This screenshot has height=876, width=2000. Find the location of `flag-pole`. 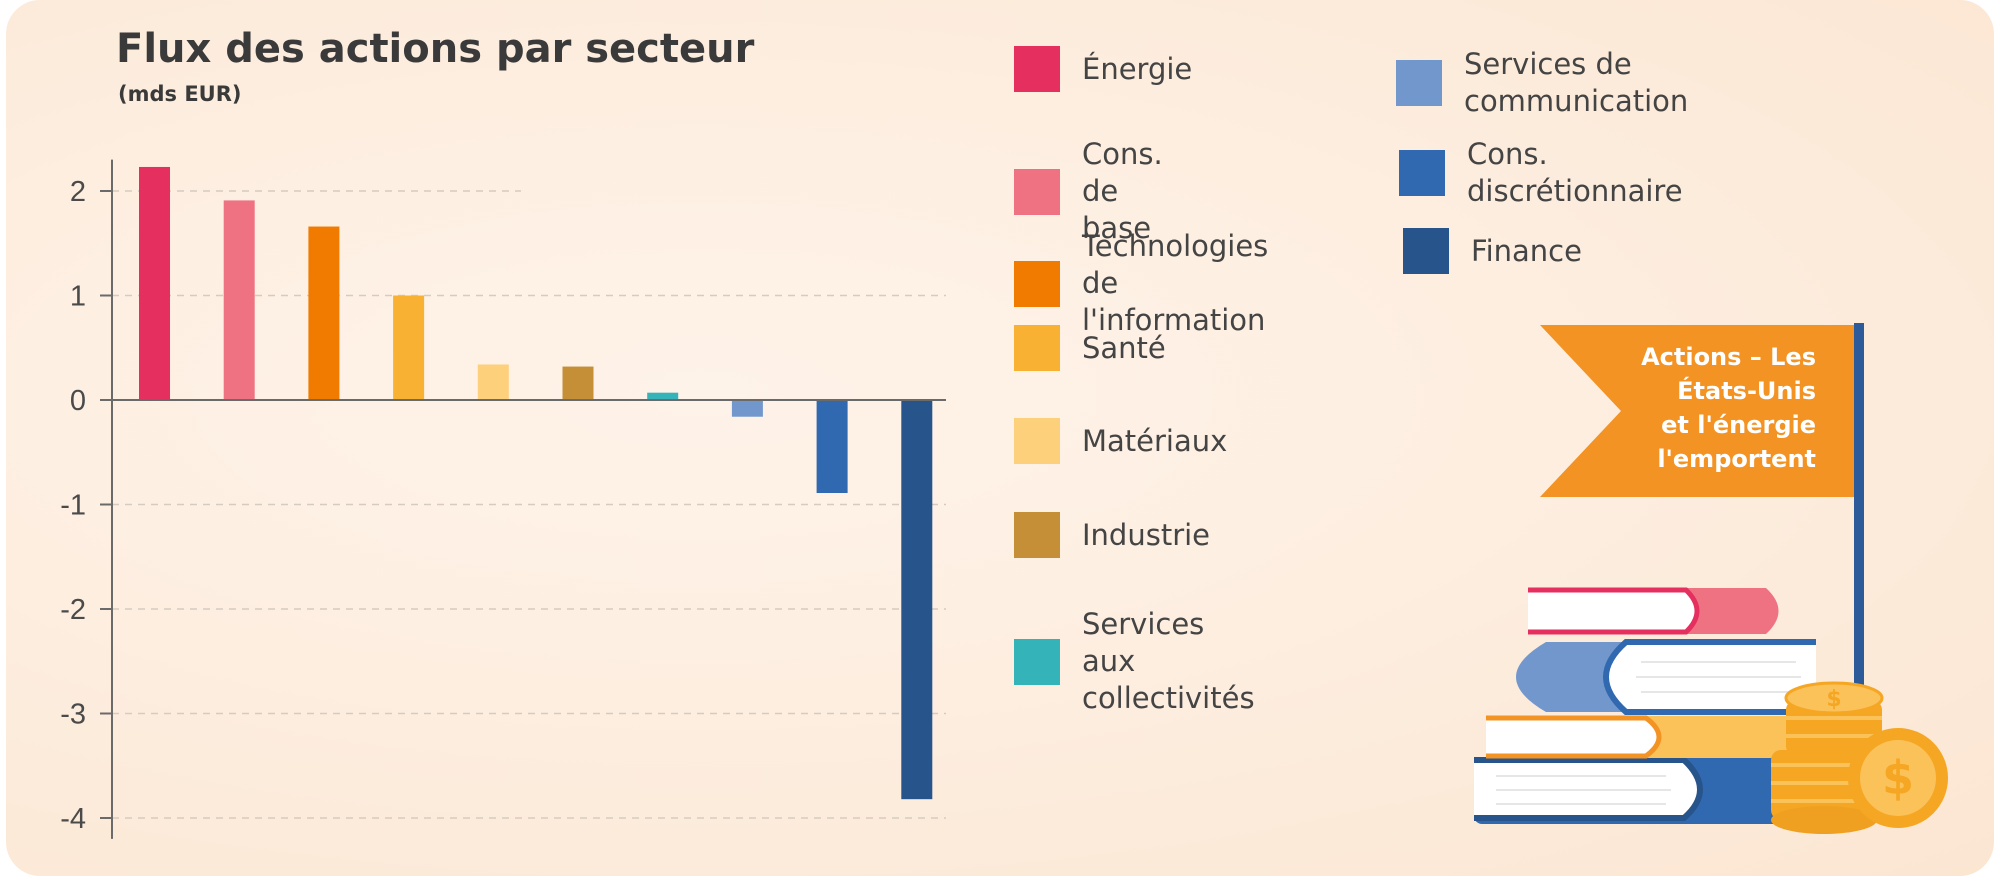

flag-pole is located at coordinates (1859, 510).